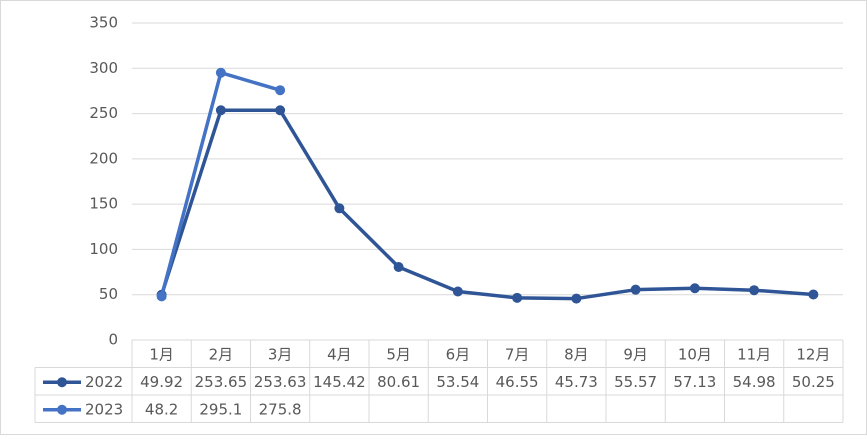 The height and width of the screenshot is (439, 867). I want to click on table-value: 295.1, so click(220, 409).